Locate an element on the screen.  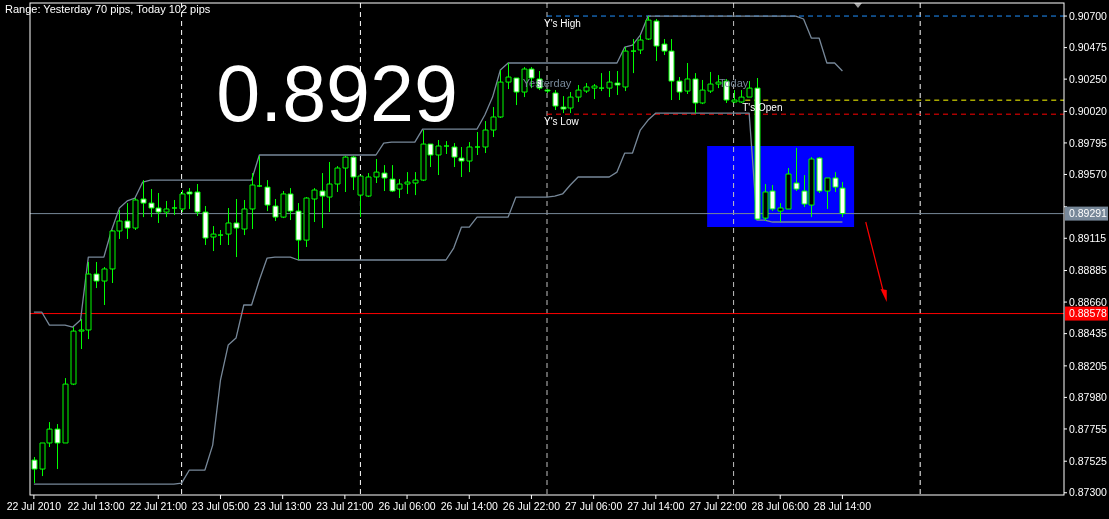
x-tick-label: 22 Jul 2010 is located at coordinates (34, 506).